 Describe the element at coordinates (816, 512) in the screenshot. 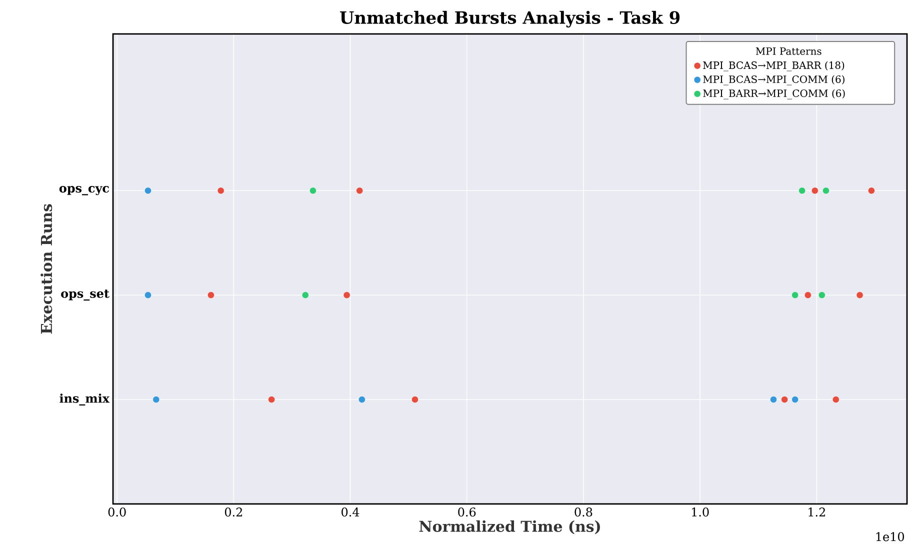

I see `x-tick-label: 1.2` at that location.